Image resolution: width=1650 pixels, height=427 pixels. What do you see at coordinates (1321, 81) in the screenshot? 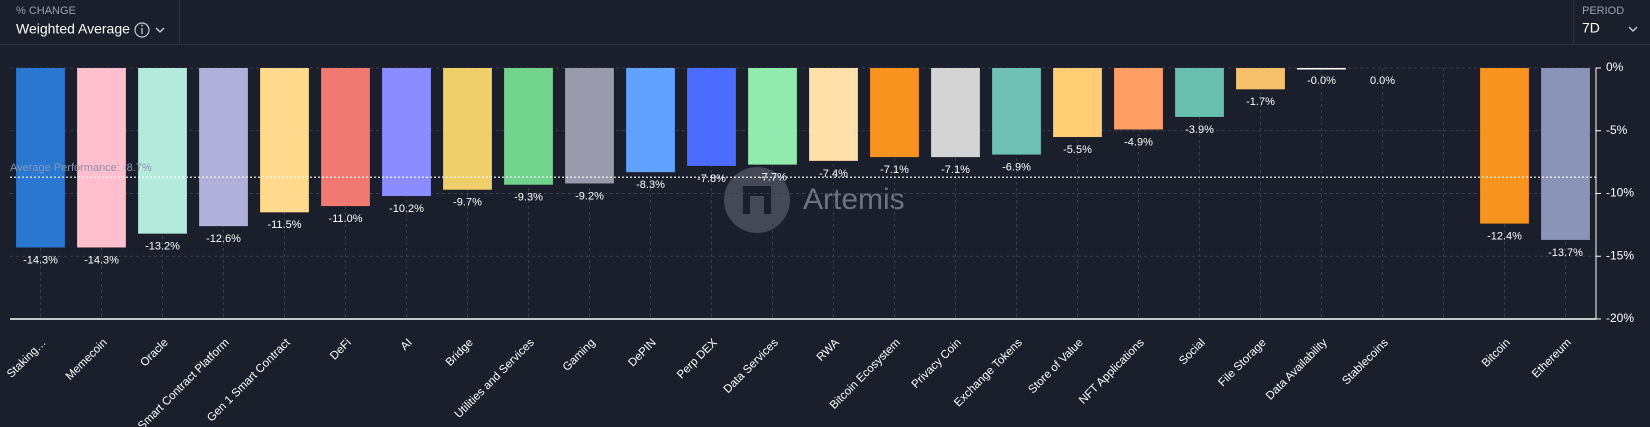
I see `value-label: -0.0%` at bounding box center [1321, 81].